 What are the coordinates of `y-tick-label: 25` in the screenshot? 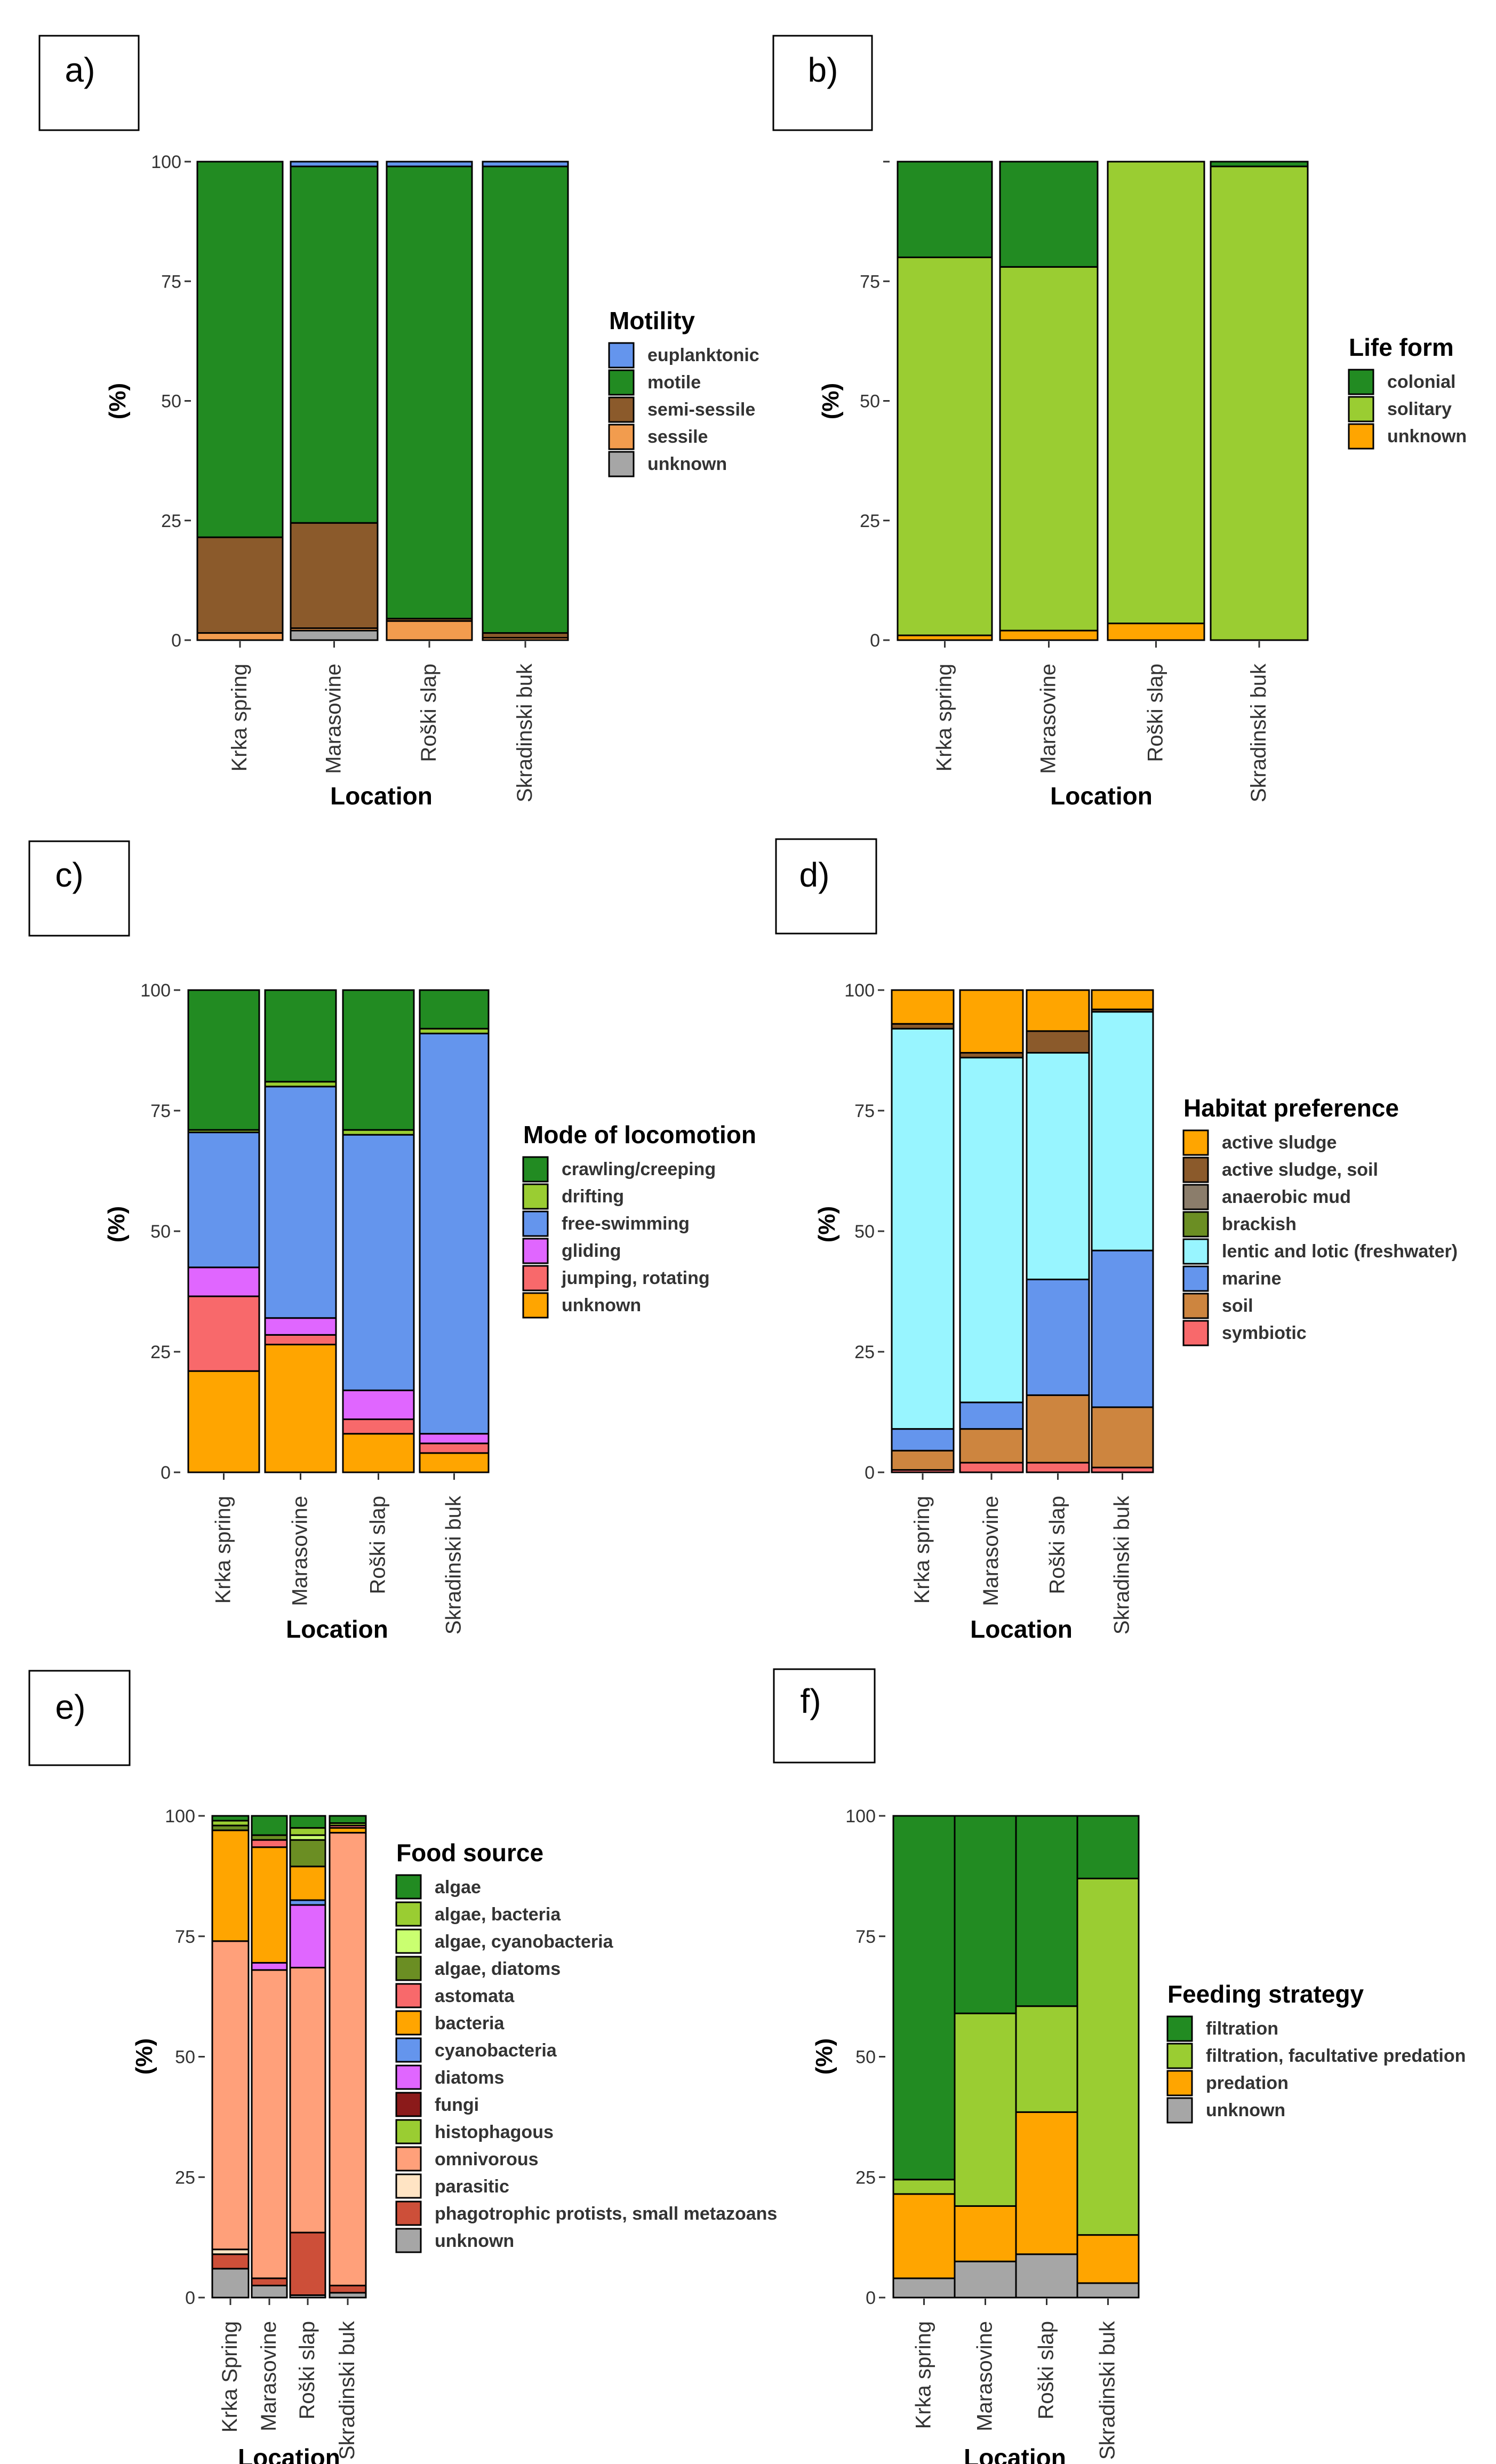 It's located at (171, 521).